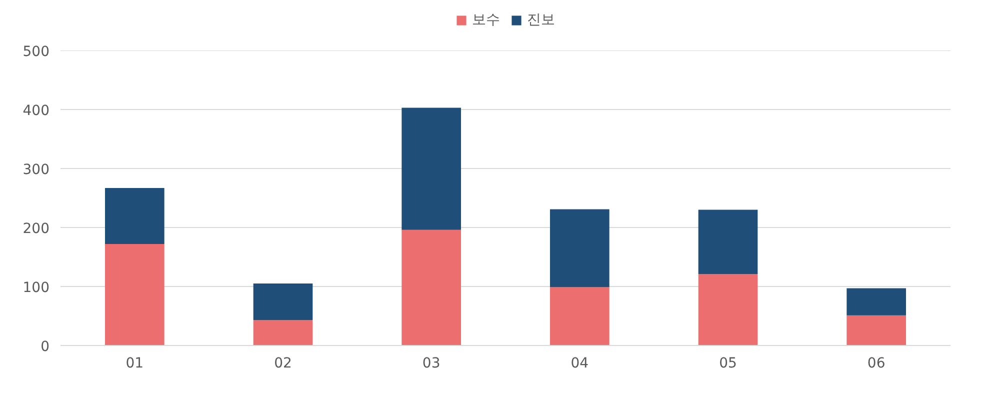 This screenshot has width=986, height=414. What do you see at coordinates (876, 364) in the screenshot?
I see `x-tick-label: 06` at bounding box center [876, 364].